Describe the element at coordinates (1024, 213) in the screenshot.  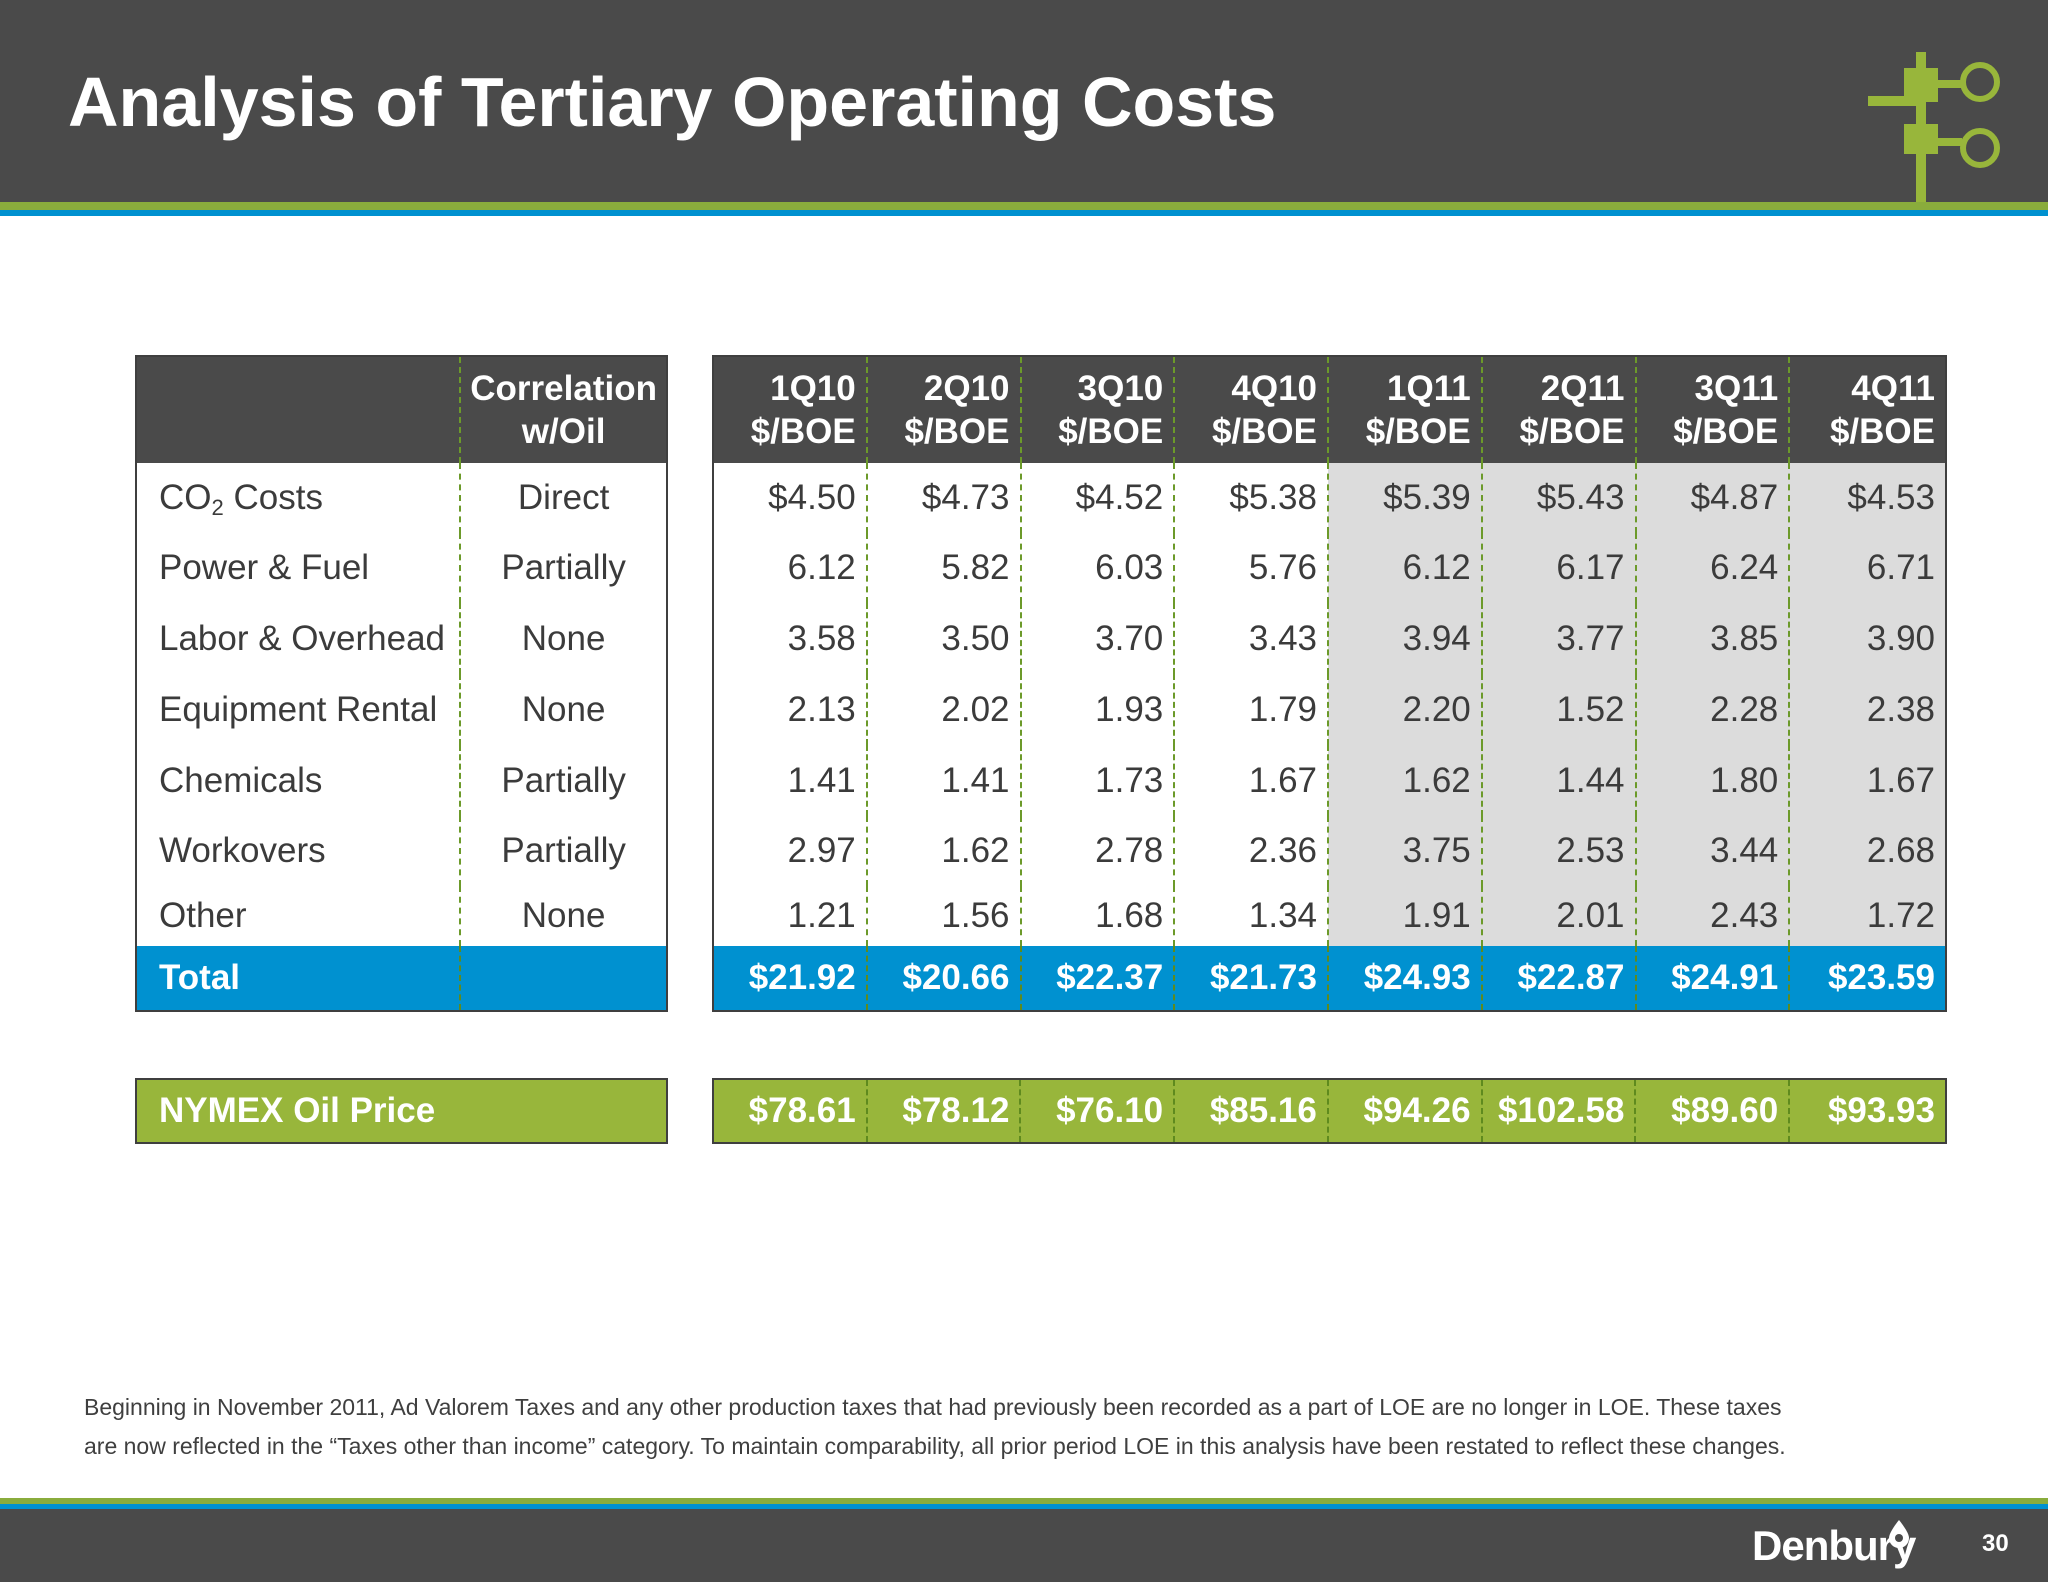
I see `header-blue-stripe` at that location.